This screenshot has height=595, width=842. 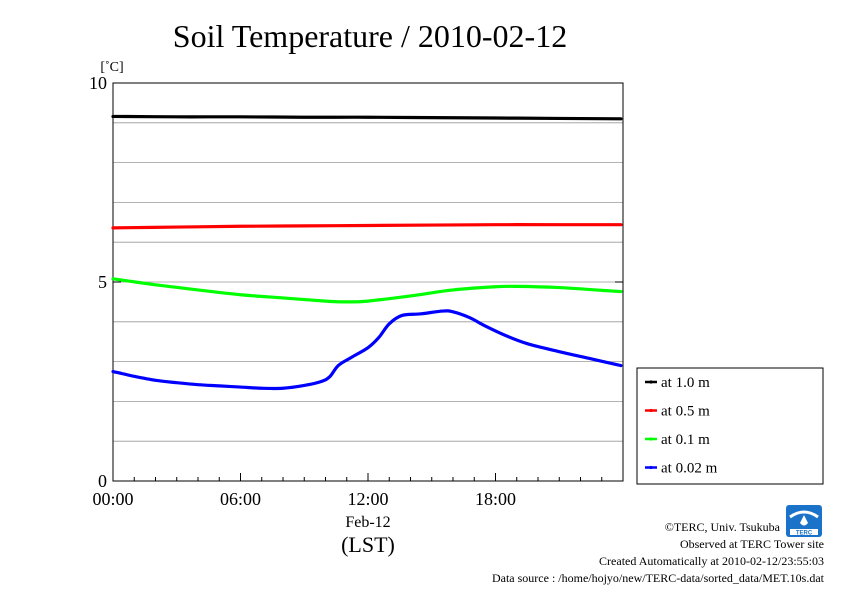 I want to click on y-tick-label: 5, so click(x=102, y=282).